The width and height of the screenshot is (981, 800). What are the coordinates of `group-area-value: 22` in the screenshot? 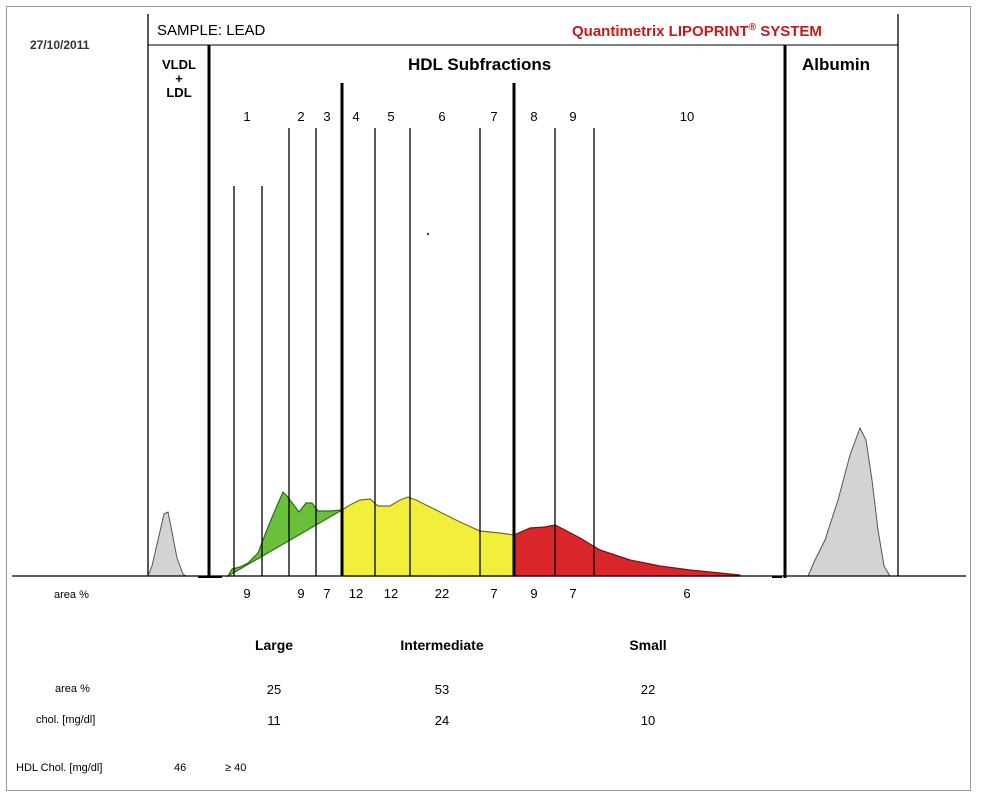 It's located at (648, 689).